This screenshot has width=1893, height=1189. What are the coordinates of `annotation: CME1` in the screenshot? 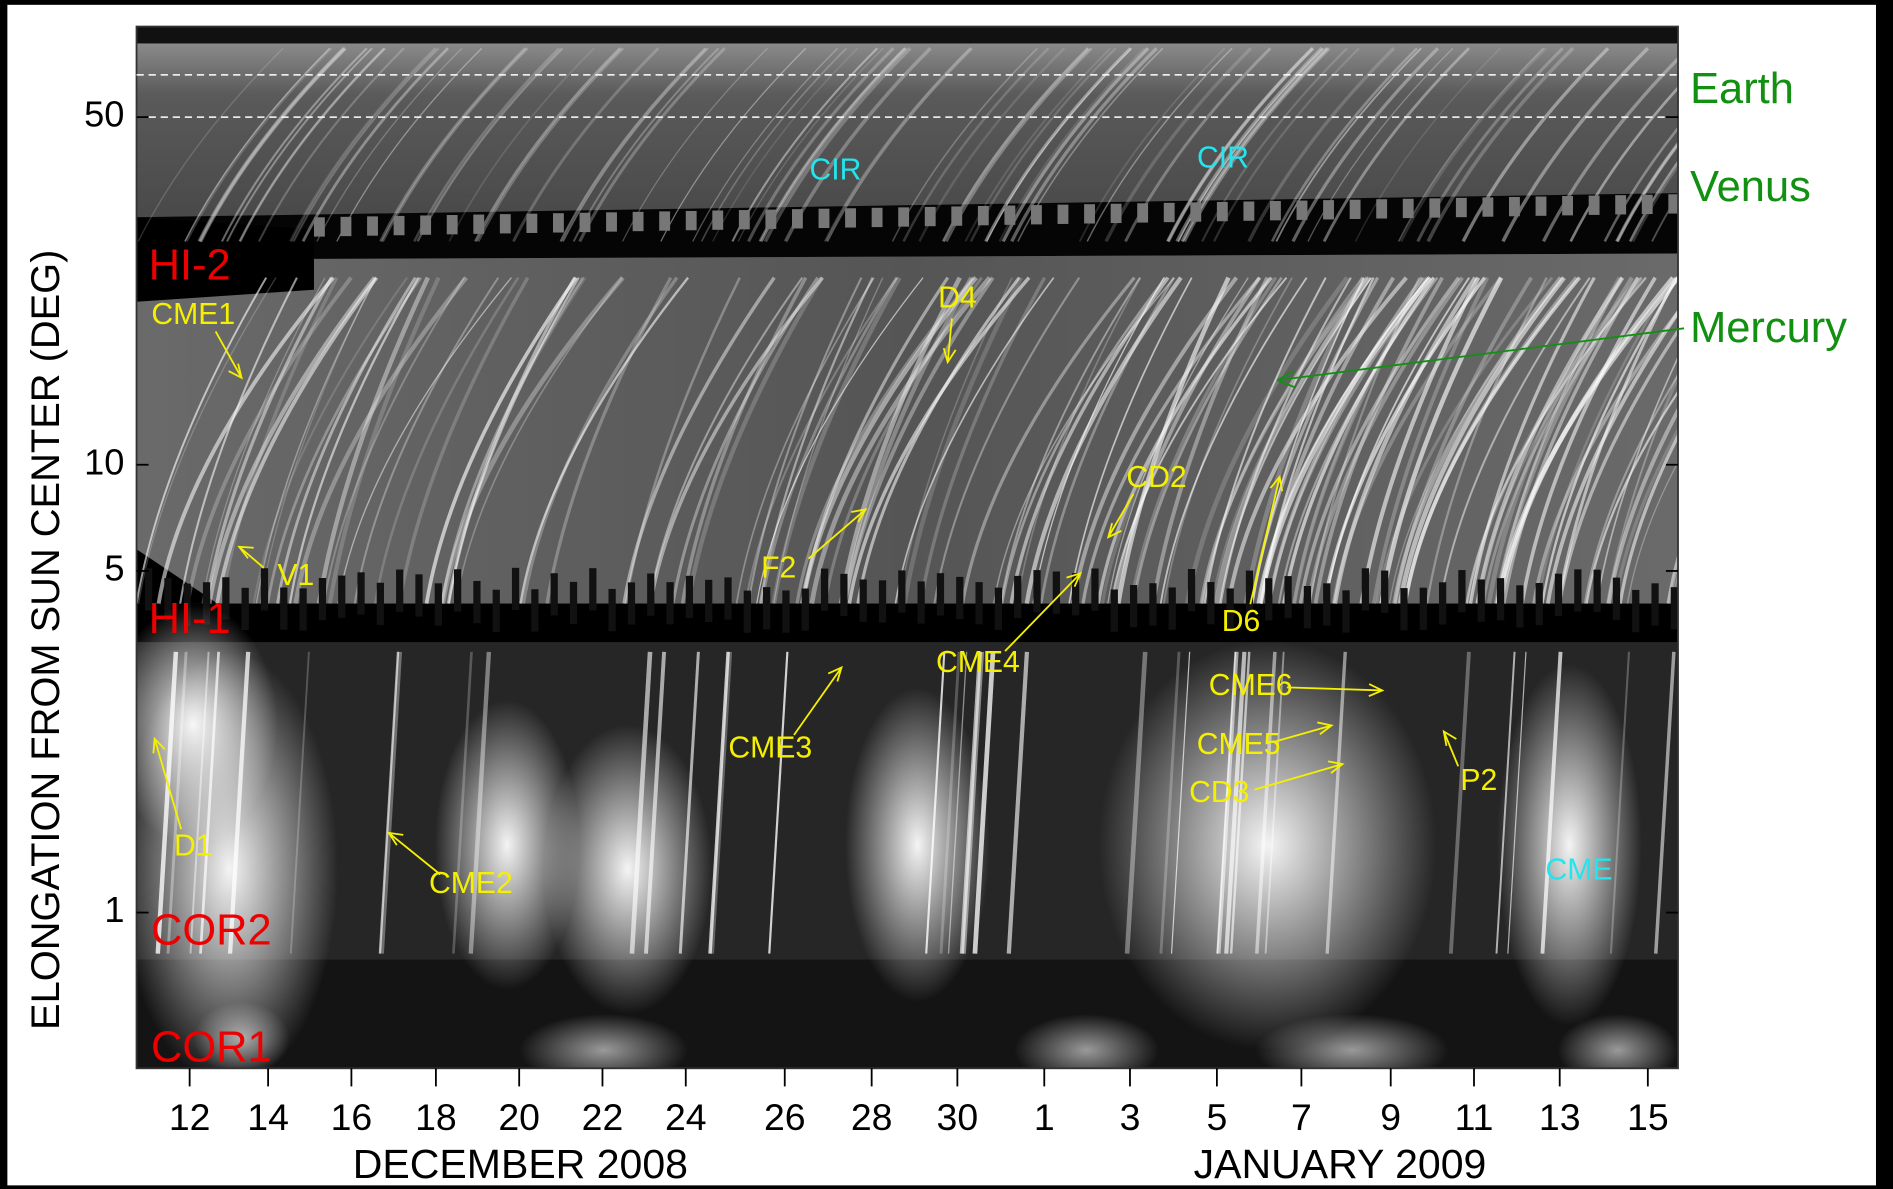 It's located at (193, 314).